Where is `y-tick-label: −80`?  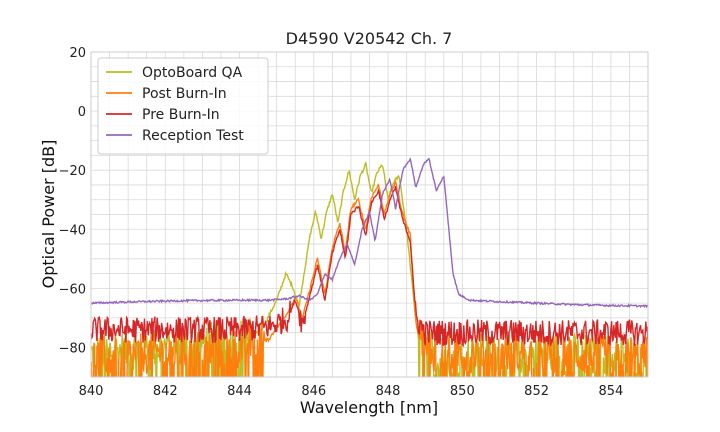
y-tick-label: −80 is located at coordinates (72, 348).